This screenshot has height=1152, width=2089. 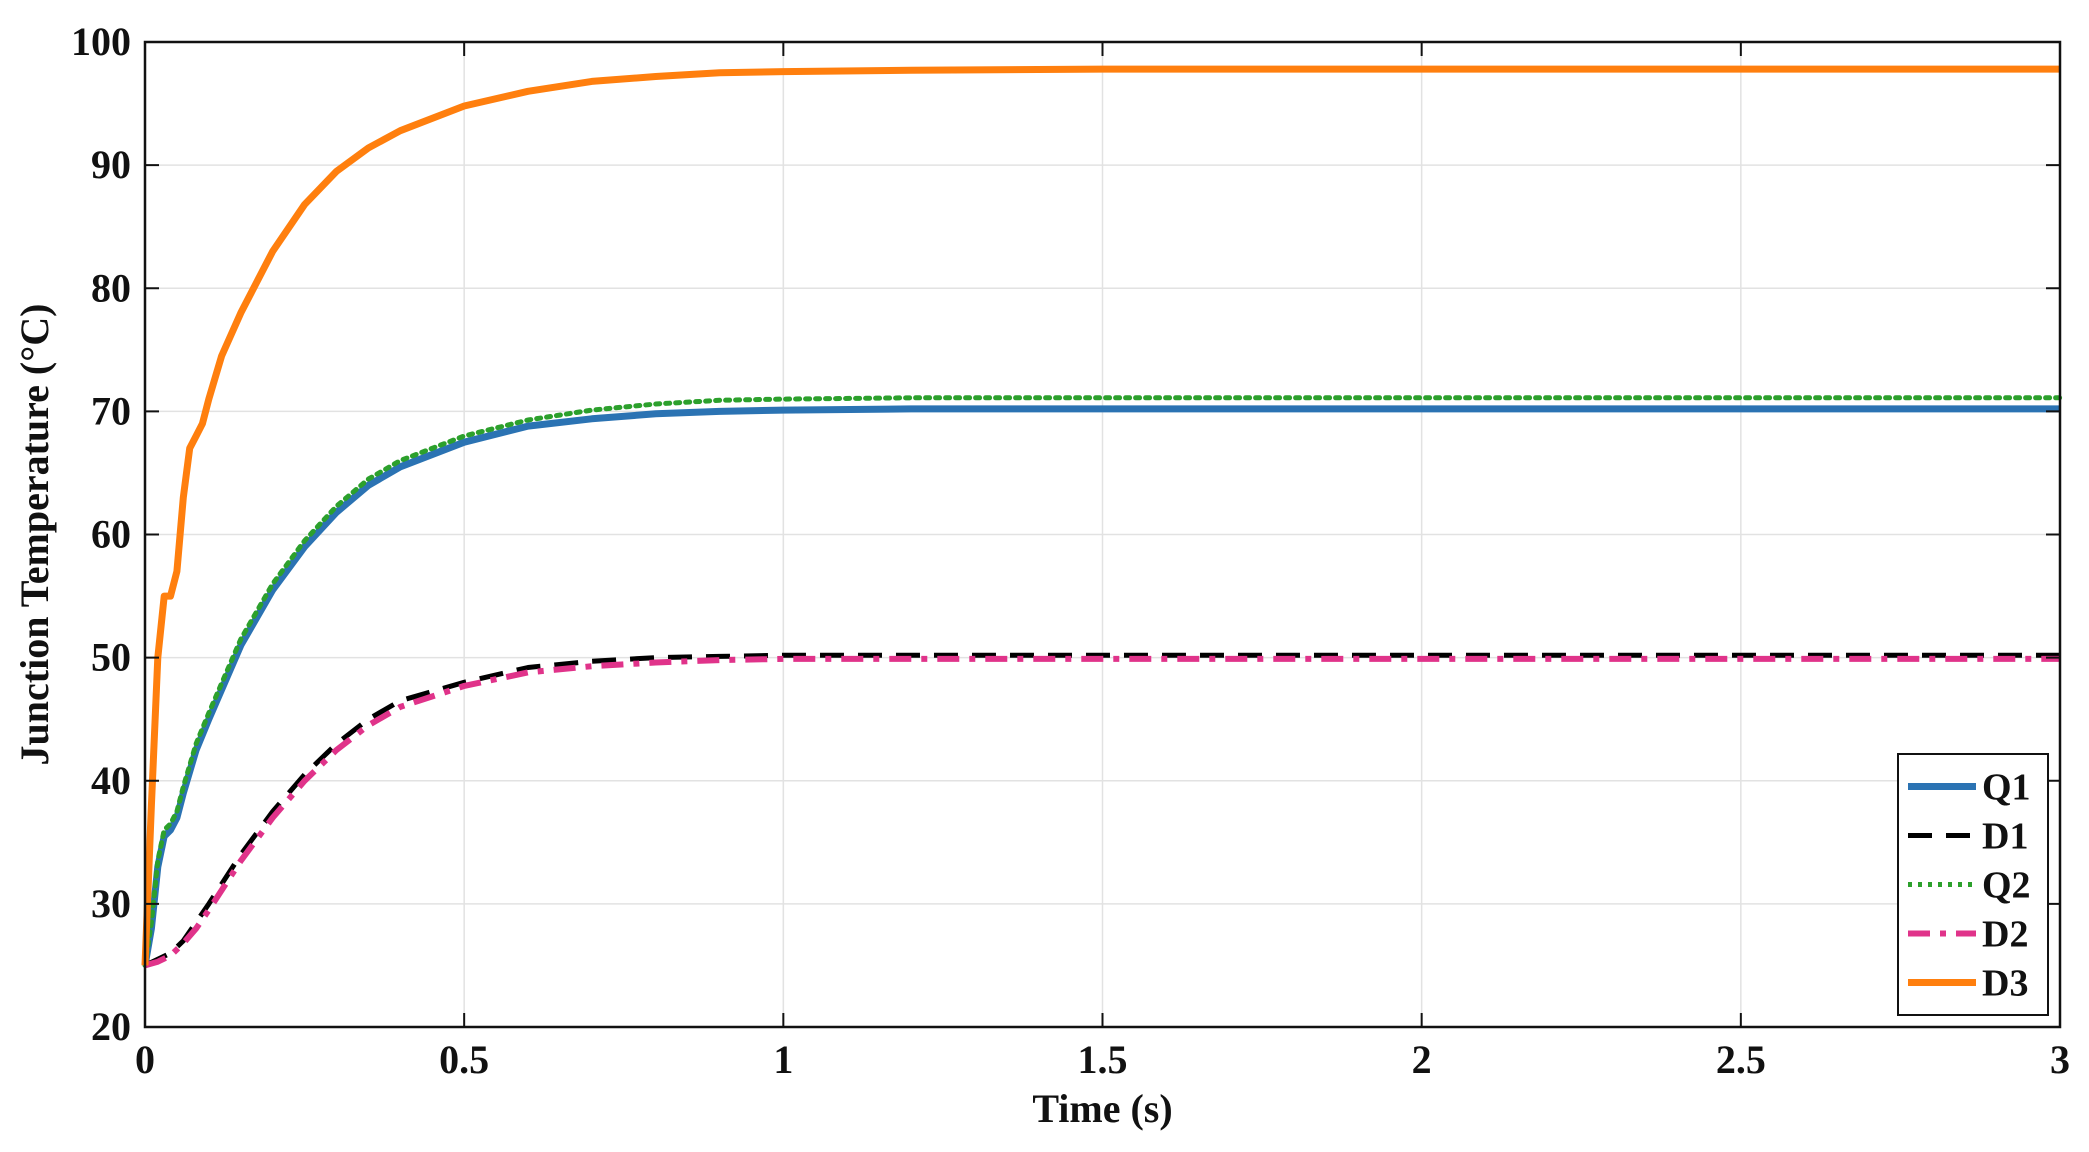 I want to click on legend-label-d3: D3, so click(x=2005, y=984).